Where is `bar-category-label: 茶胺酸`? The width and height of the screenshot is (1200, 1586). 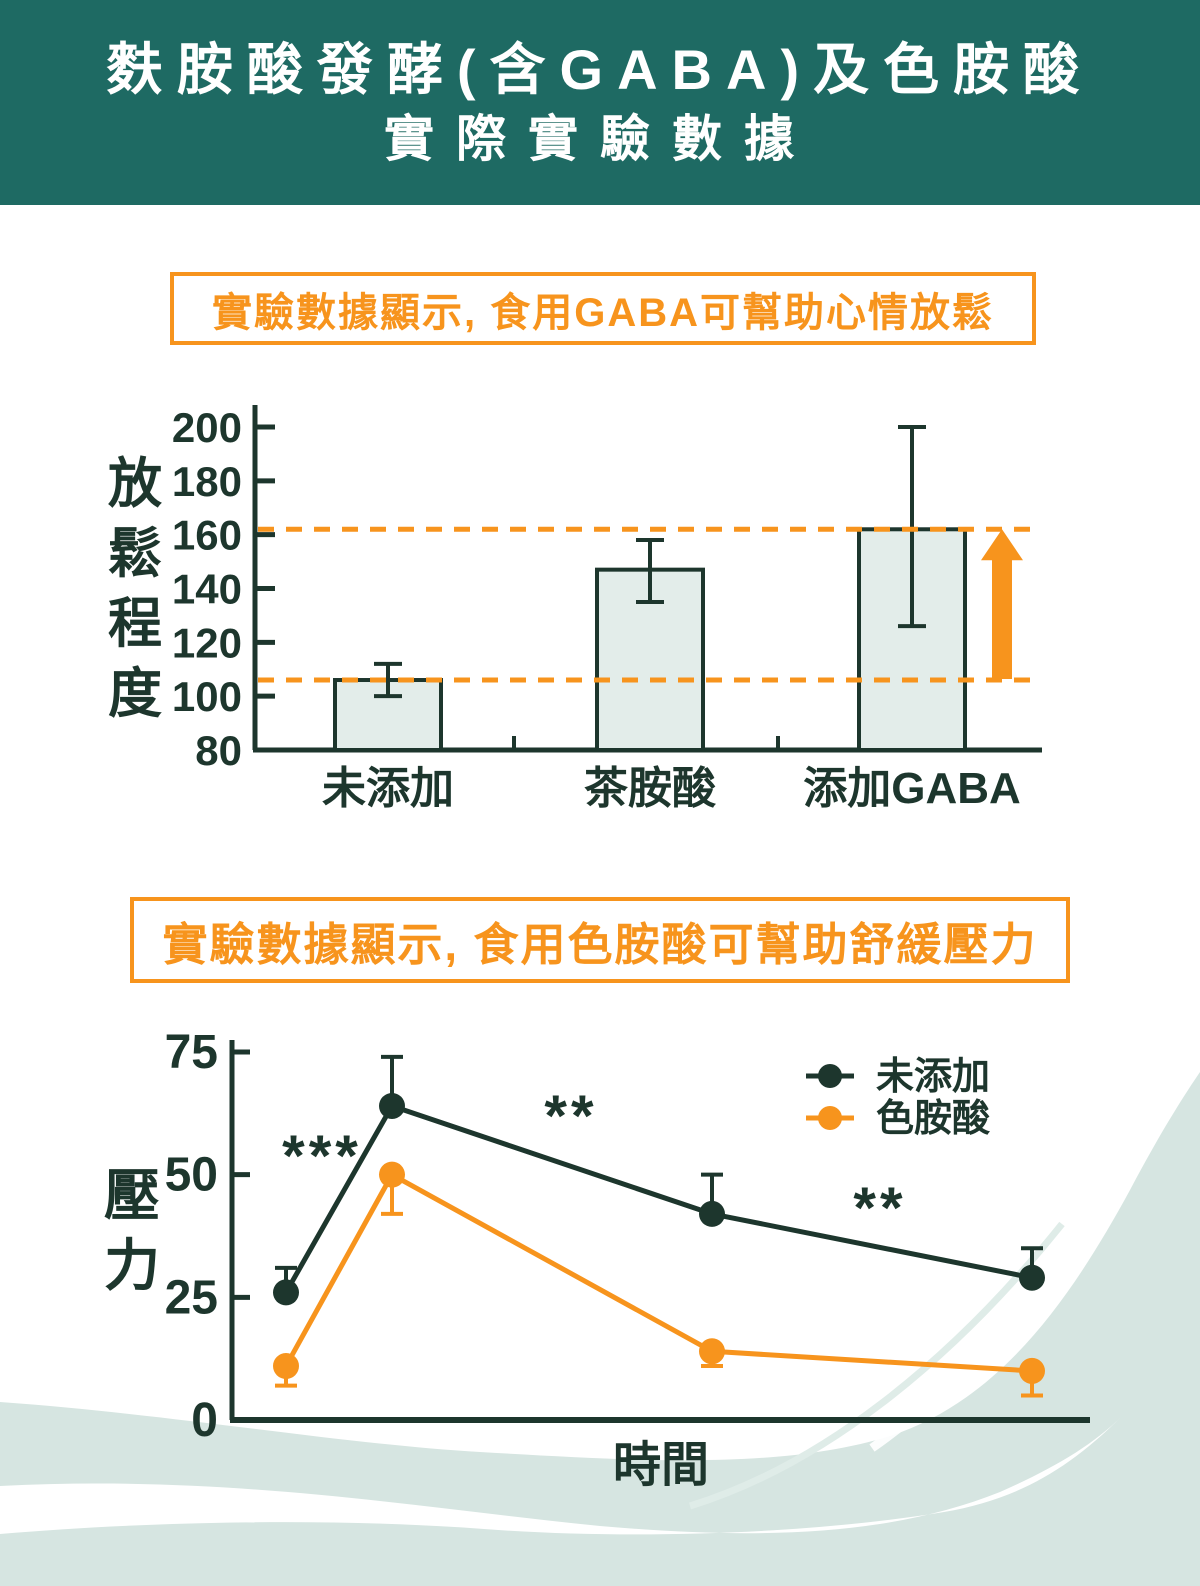 bar-category-label: 茶胺酸 is located at coordinates (650, 788).